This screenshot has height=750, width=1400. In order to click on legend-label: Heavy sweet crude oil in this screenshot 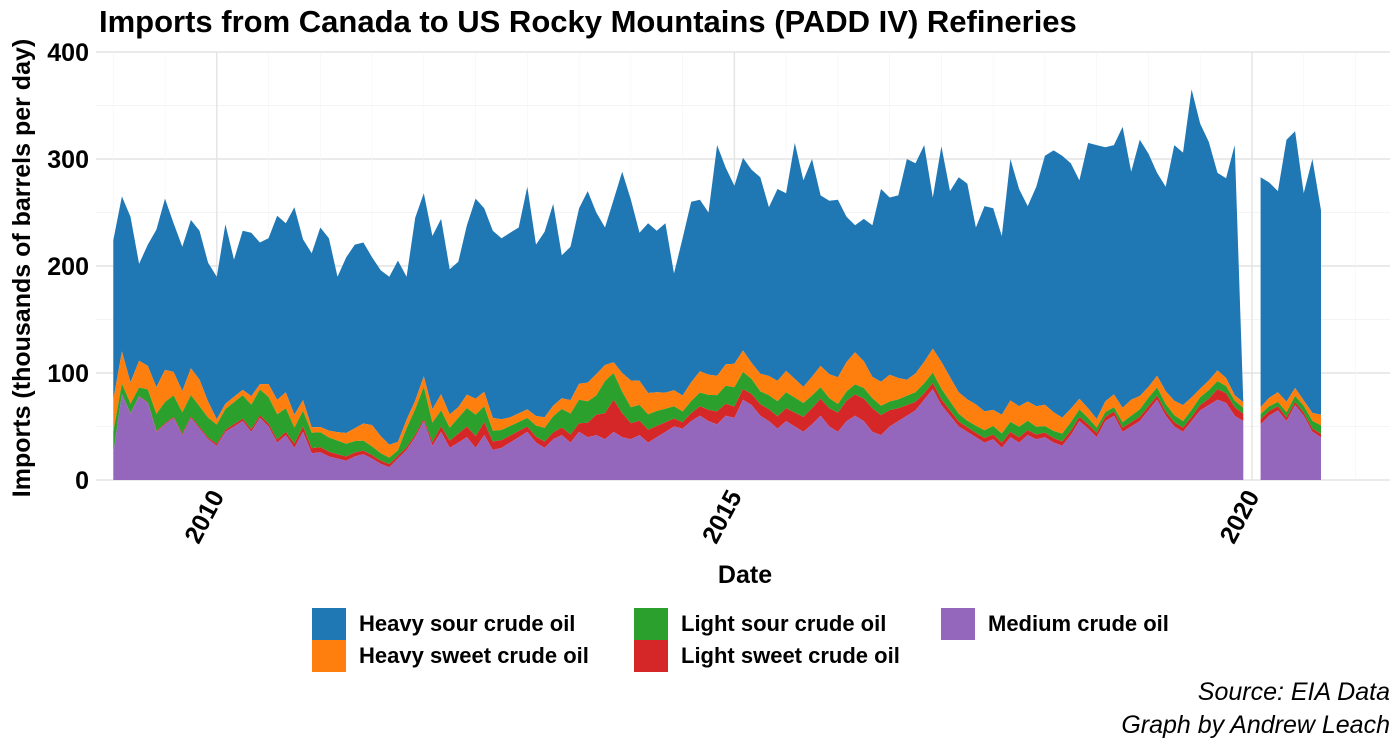, I will do `click(474, 655)`.